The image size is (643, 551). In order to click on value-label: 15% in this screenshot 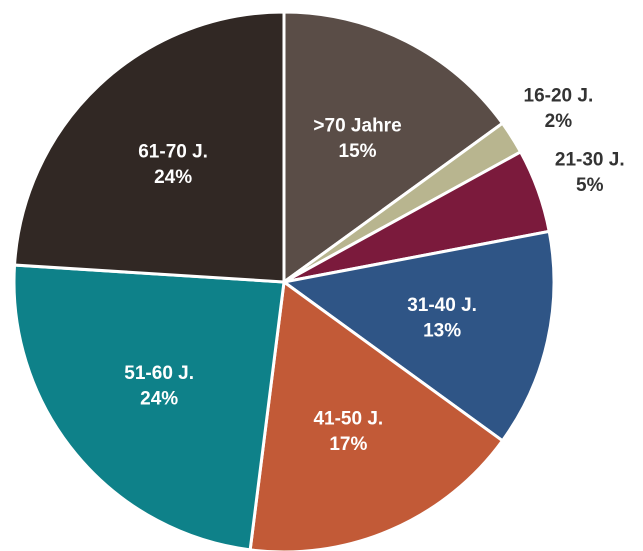, I will do `click(358, 151)`.